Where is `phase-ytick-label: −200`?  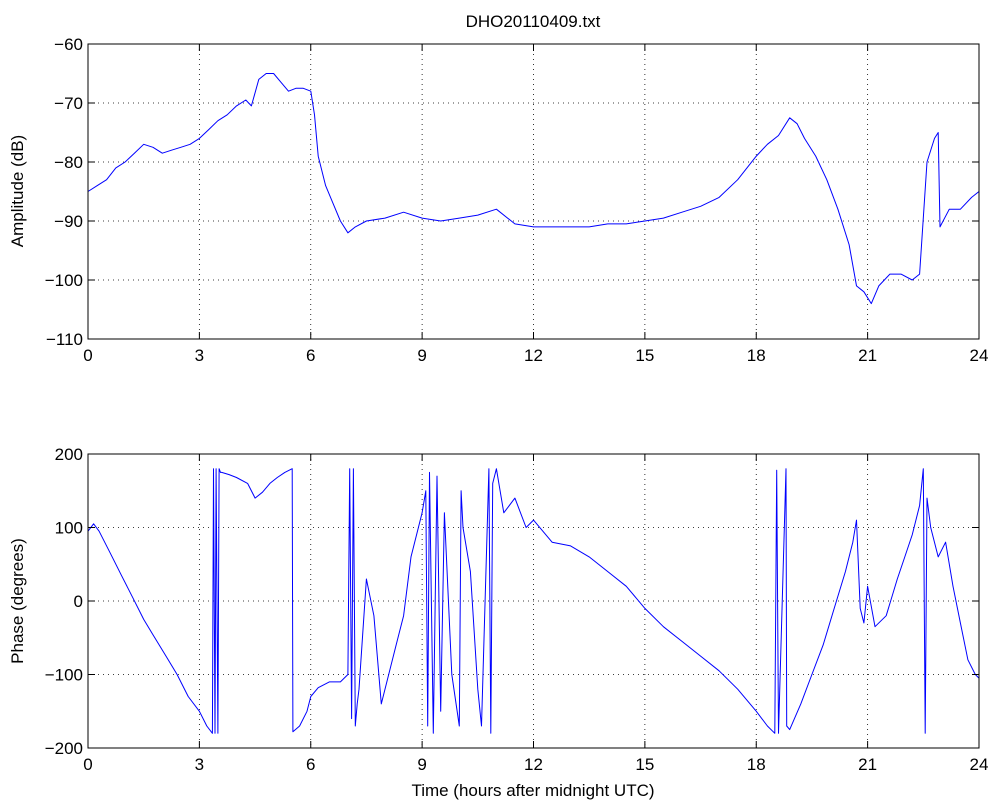
phase-ytick-label: −200 is located at coordinates (64, 748).